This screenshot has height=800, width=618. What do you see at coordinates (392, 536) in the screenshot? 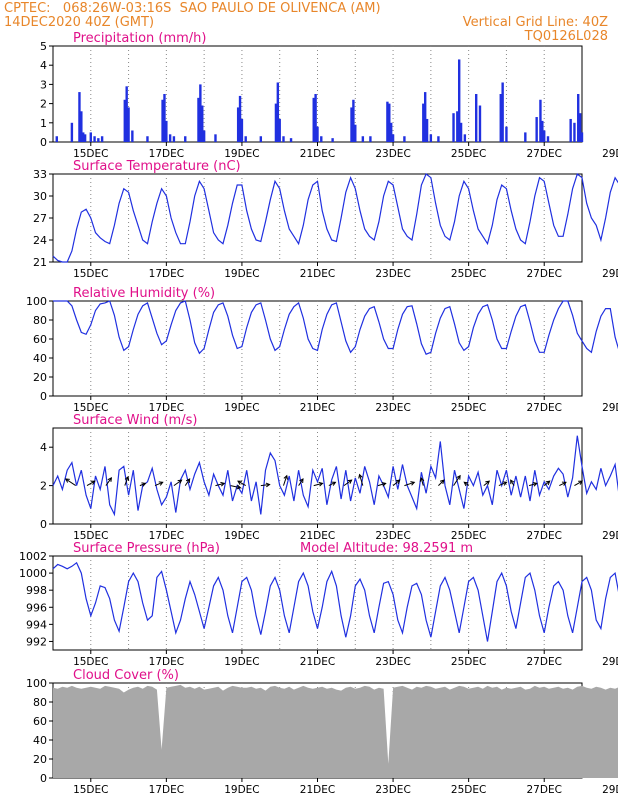
I see `panel-4-xtick-label: 23DEC` at bounding box center [392, 536].